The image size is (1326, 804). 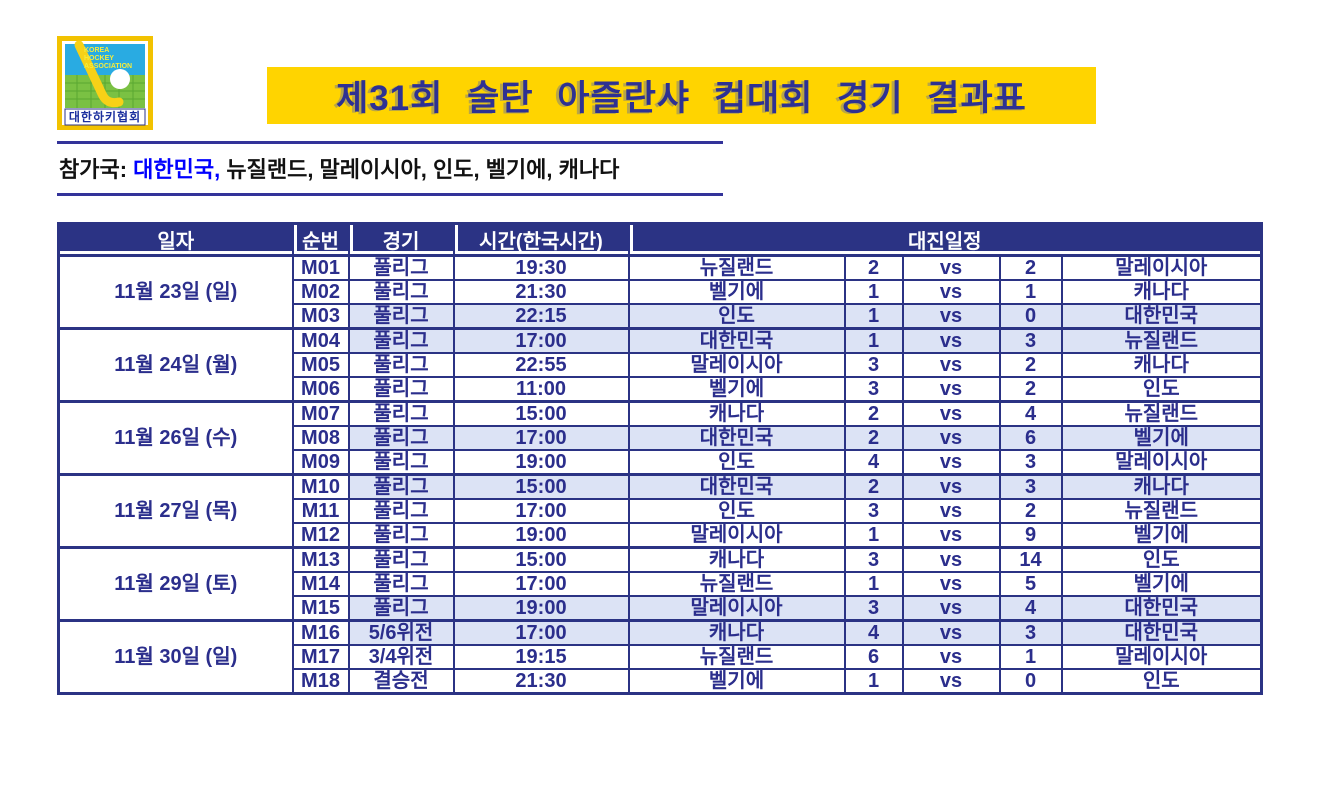 What do you see at coordinates (320, 462) in the screenshot?
I see `match-number-cell: M09` at bounding box center [320, 462].